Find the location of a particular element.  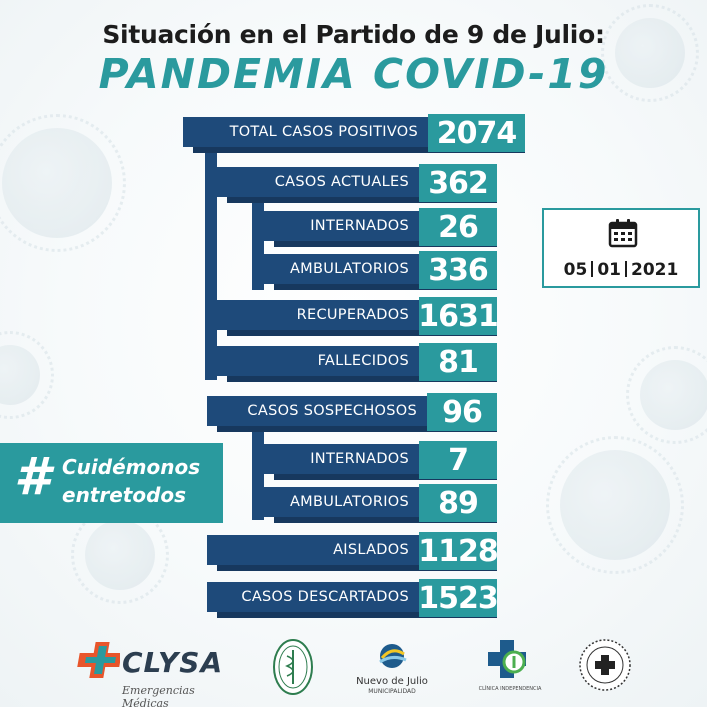

stat-label: AISLADOS is located at coordinates (371, 550).